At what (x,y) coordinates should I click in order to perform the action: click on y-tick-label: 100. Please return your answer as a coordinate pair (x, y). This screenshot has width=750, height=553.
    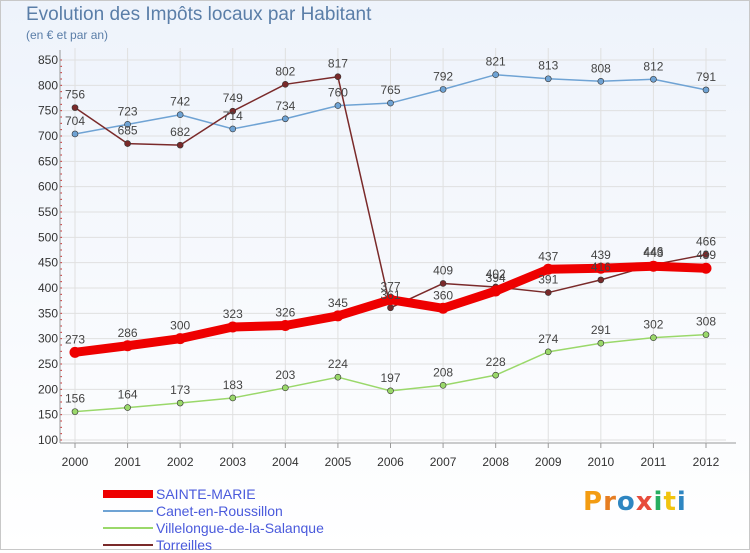
    Looking at the image, I should click on (48, 440).